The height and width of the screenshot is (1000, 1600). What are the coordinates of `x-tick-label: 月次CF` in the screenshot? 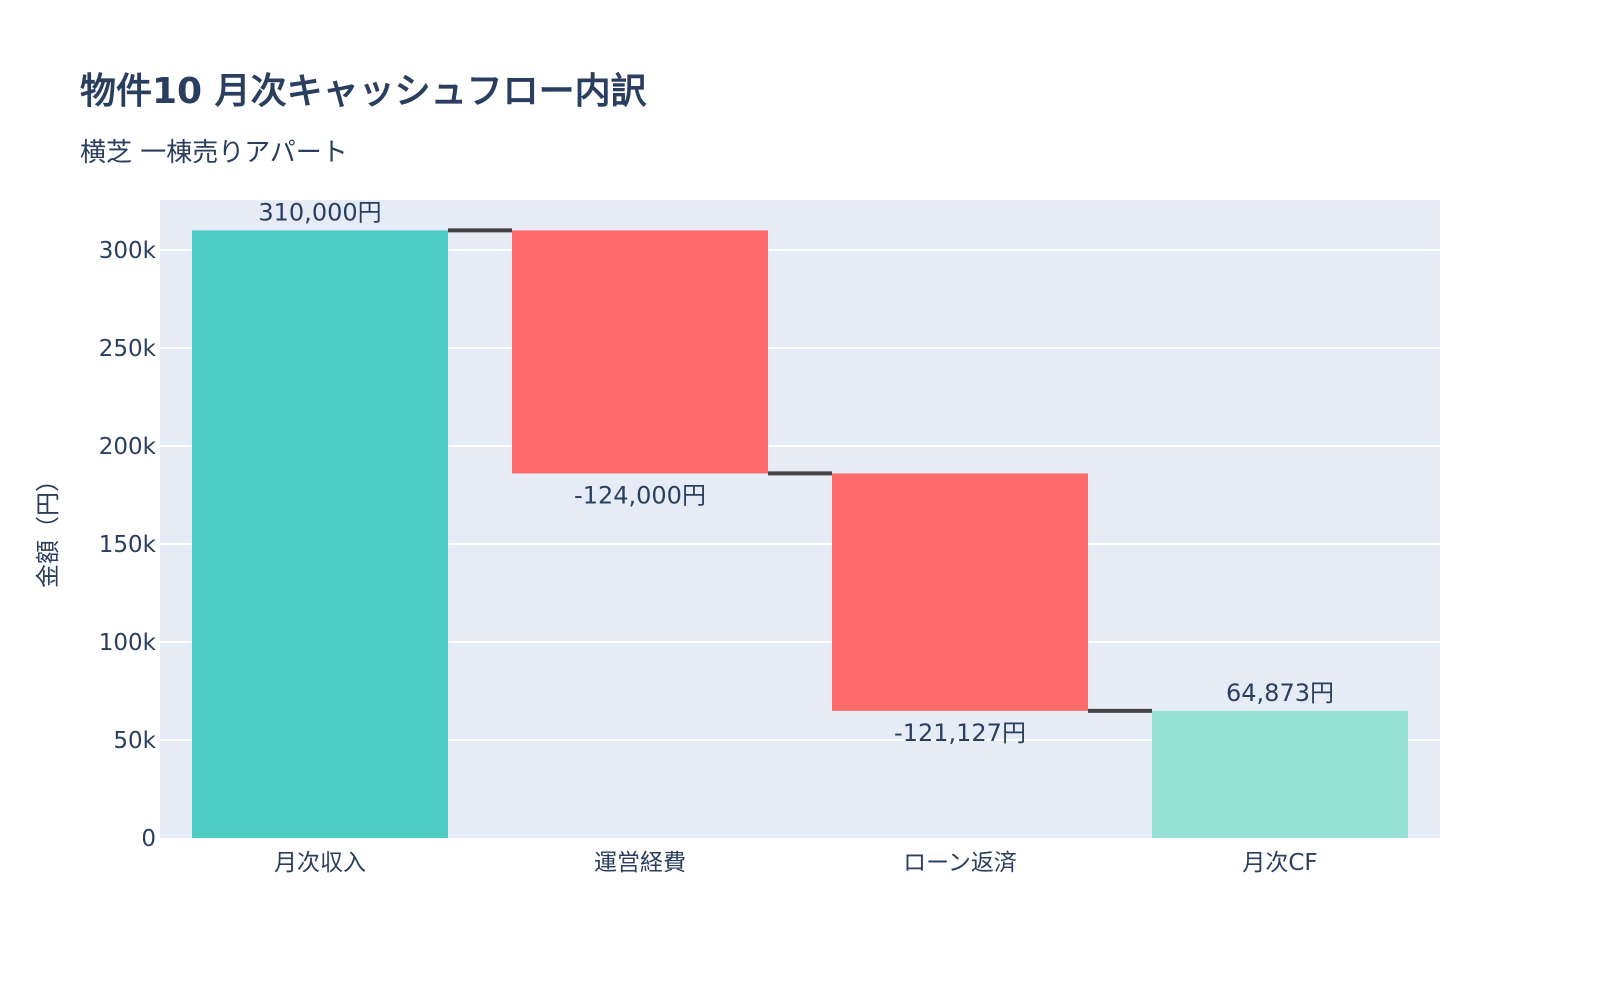 It's located at (1279, 863).